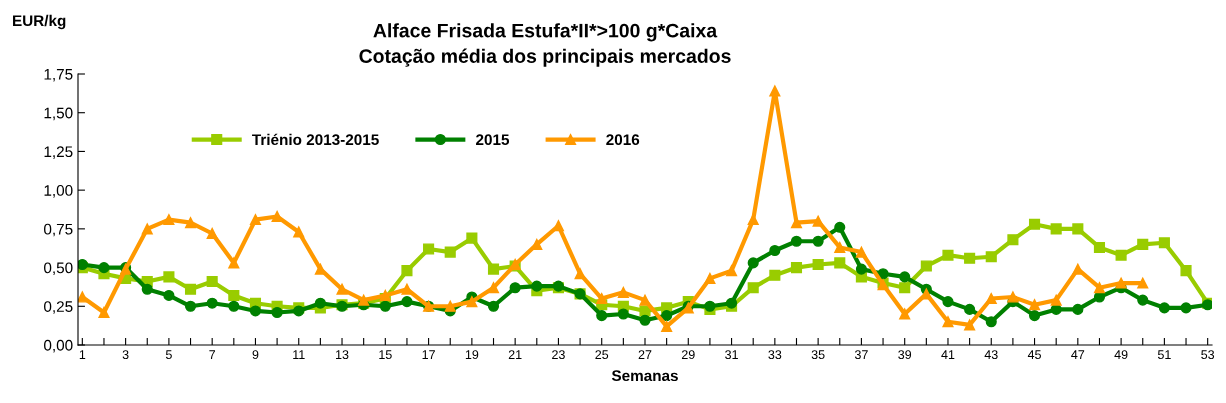 This screenshot has height=403, width=1226. Describe the element at coordinates (688, 355) in the screenshot. I see `x-tick-label: 29` at that location.